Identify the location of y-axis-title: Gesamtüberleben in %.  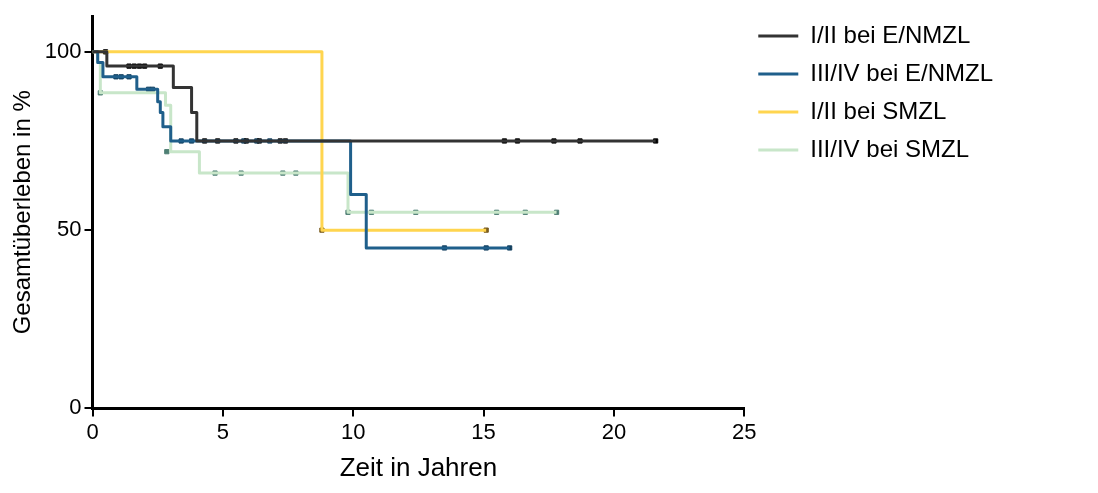
(22, 212).